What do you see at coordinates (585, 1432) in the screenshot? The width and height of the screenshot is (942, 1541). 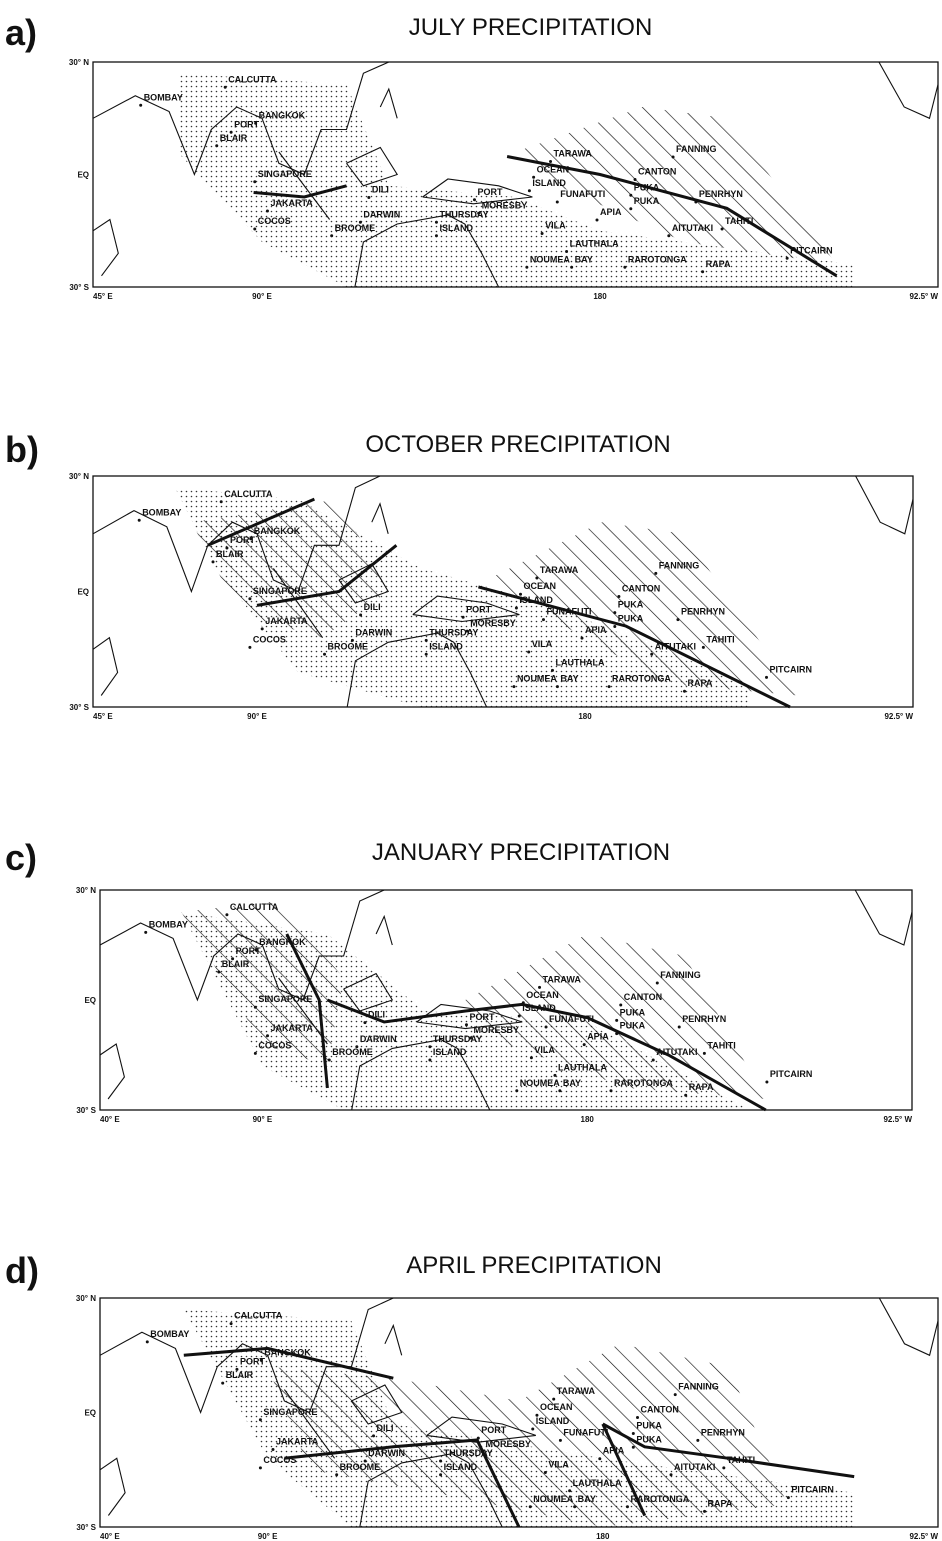 I see `station-label: FUNAFUTI` at bounding box center [585, 1432].